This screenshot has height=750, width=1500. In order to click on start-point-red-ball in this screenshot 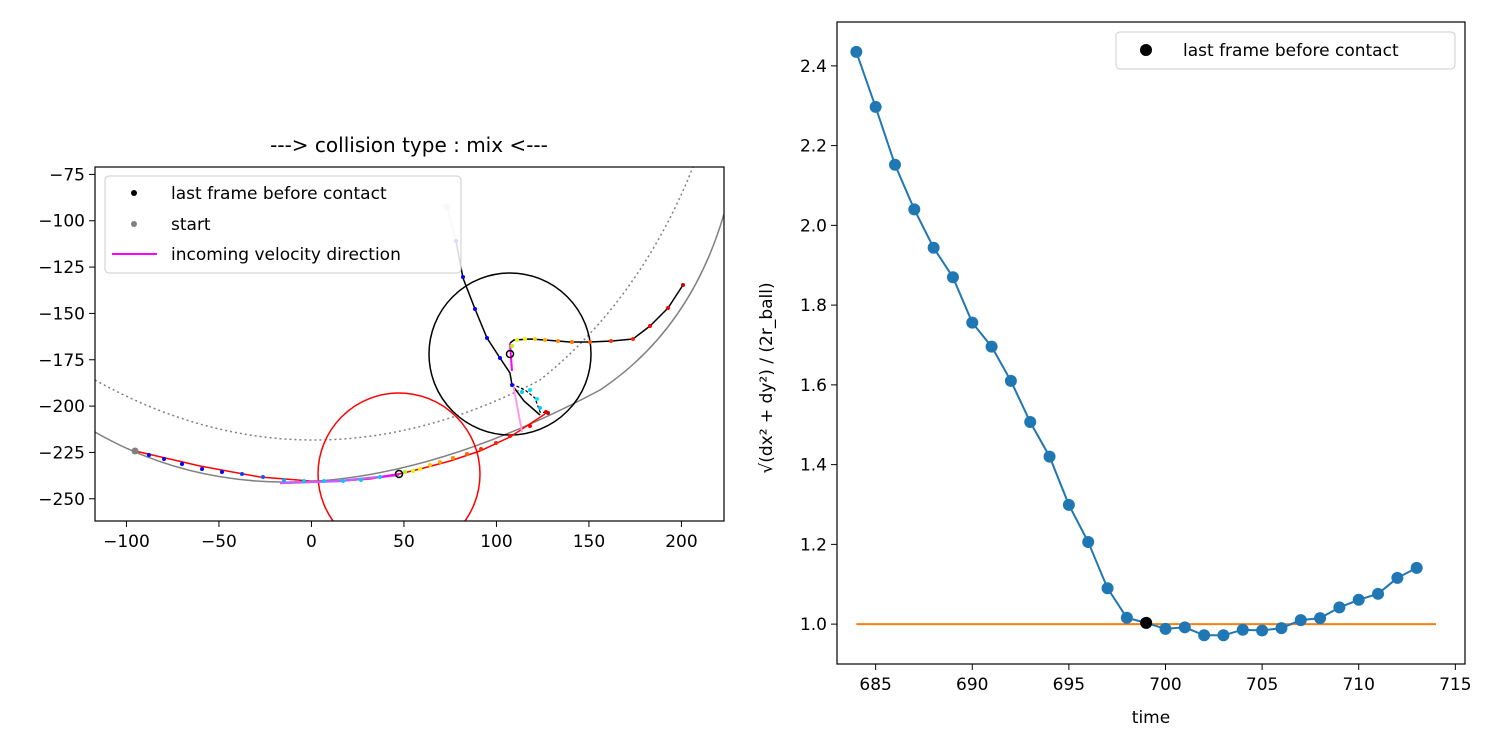, I will do `click(135, 451)`.